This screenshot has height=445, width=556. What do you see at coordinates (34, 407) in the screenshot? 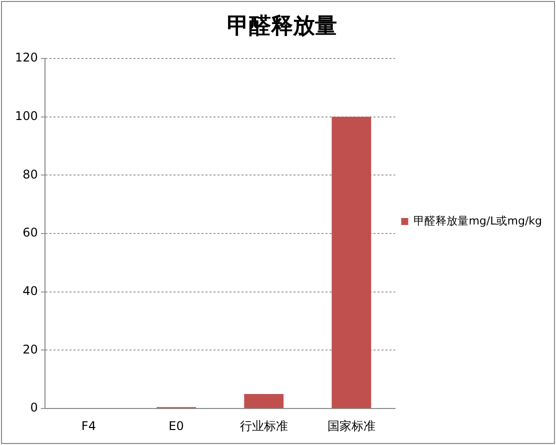
I see `y-tick-label: 0` at bounding box center [34, 407].